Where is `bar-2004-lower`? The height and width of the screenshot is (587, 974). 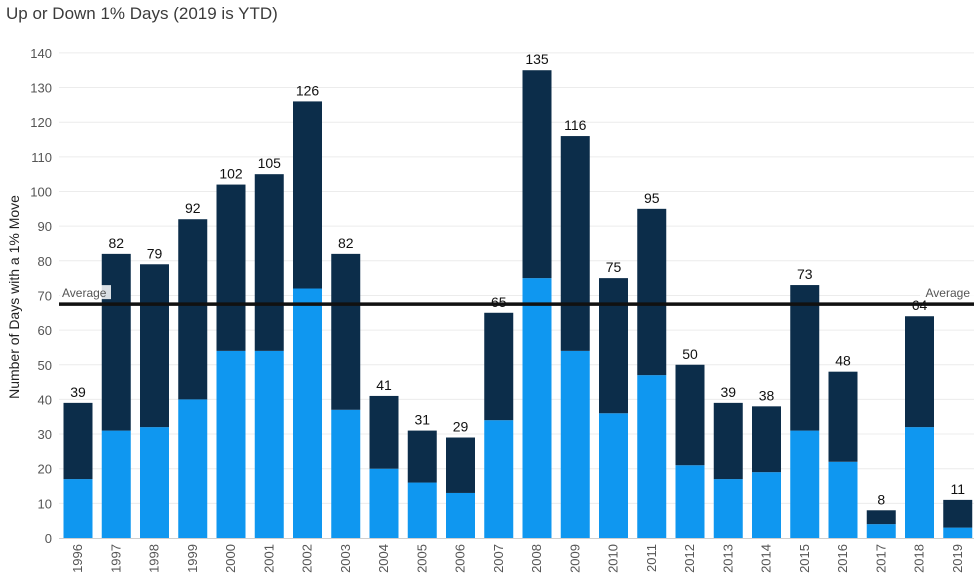 bar-2004-lower is located at coordinates (384, 503).